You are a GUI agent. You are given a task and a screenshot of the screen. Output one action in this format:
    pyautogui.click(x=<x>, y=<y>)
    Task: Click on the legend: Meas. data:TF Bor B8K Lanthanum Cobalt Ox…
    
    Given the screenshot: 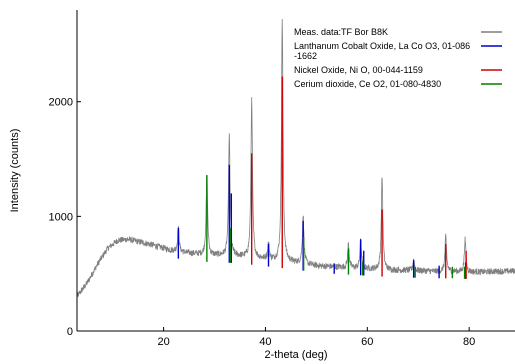 What is the action you would take?
    pyautogui.click(x=398, y=58)
    